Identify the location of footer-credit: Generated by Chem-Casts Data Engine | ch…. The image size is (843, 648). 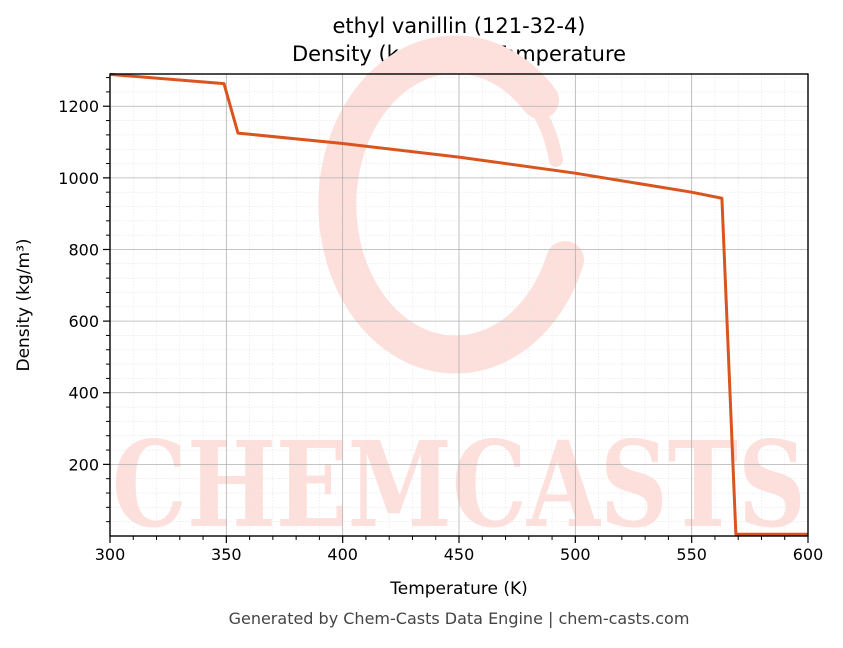
(459, 618).